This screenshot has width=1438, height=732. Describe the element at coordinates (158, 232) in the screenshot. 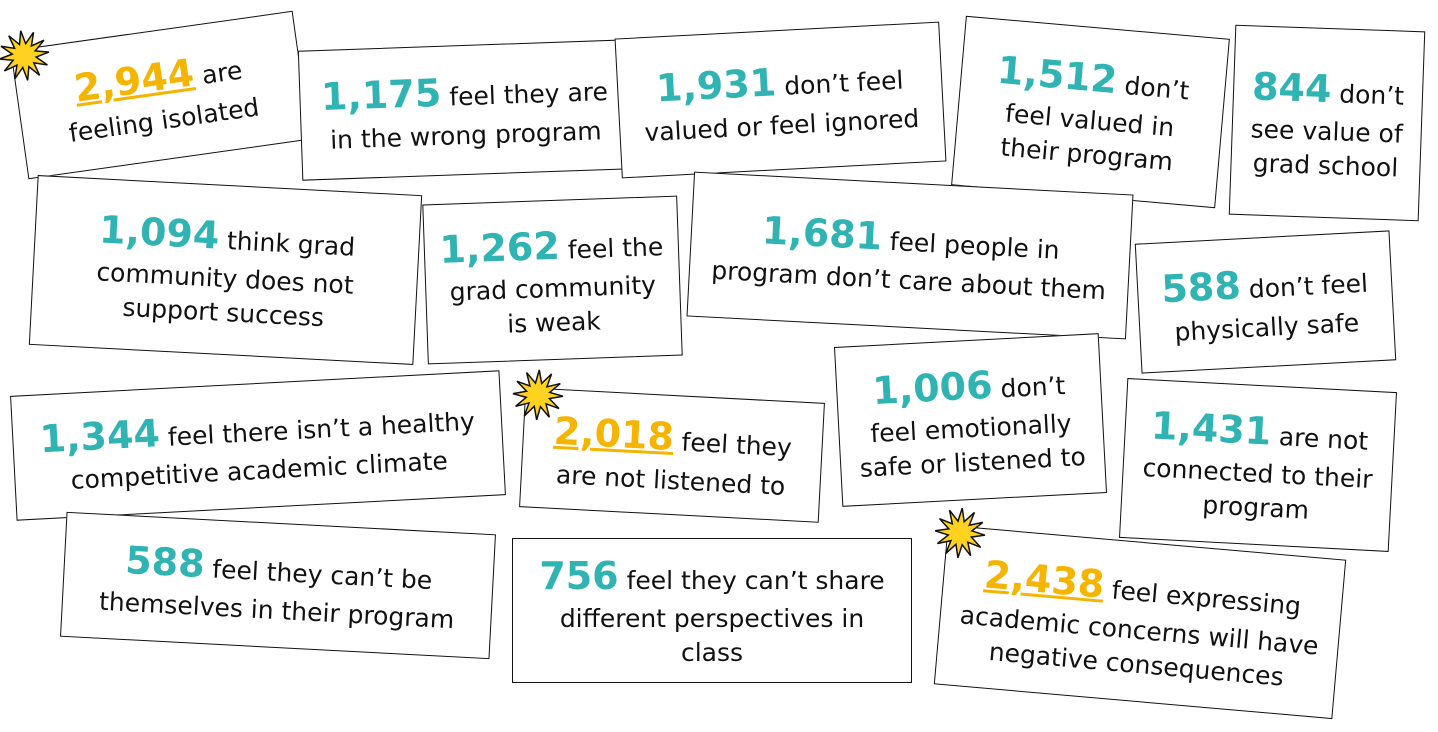

I see `stat-number: 1,094` at that location.